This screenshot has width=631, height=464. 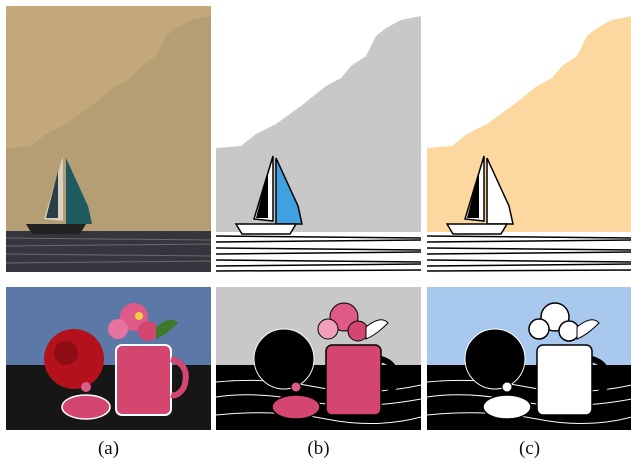 What do you see at coordinates (318, 448) in the screenshot?
I see `caption-b: (b)` at bounding box center [318, 448].